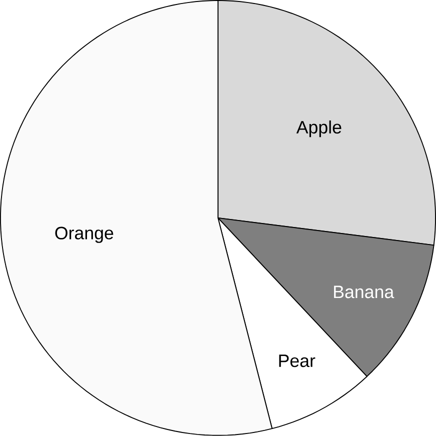 Image resolution: width=436 pixels, height=436 pixels. What do you see at coordinates (364, 292) in the screenshot?
I see `slice-label: Banana` at bounding box center [364, 292].